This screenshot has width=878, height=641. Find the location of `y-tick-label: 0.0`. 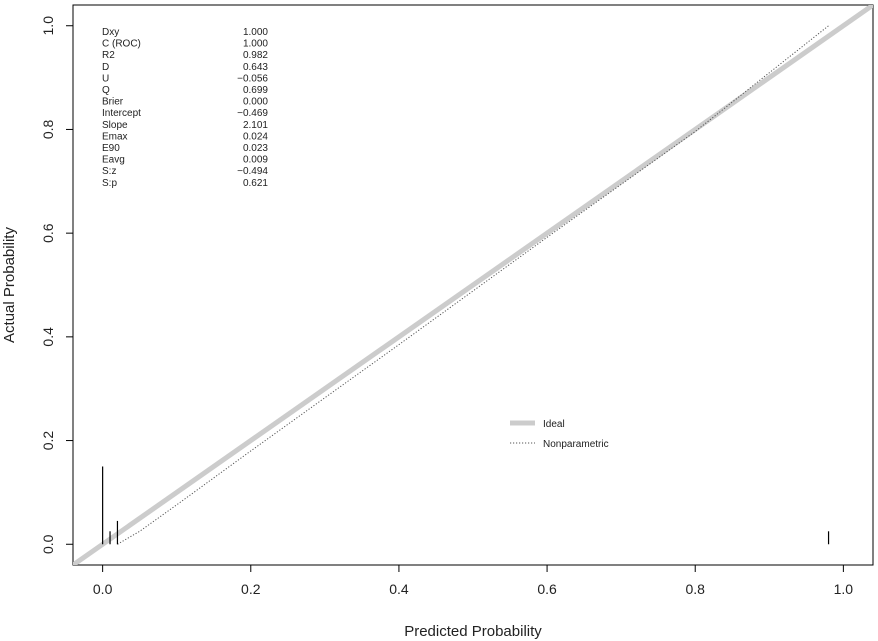

y-tick-label: 0.0 is located at coordinates (48, 544).